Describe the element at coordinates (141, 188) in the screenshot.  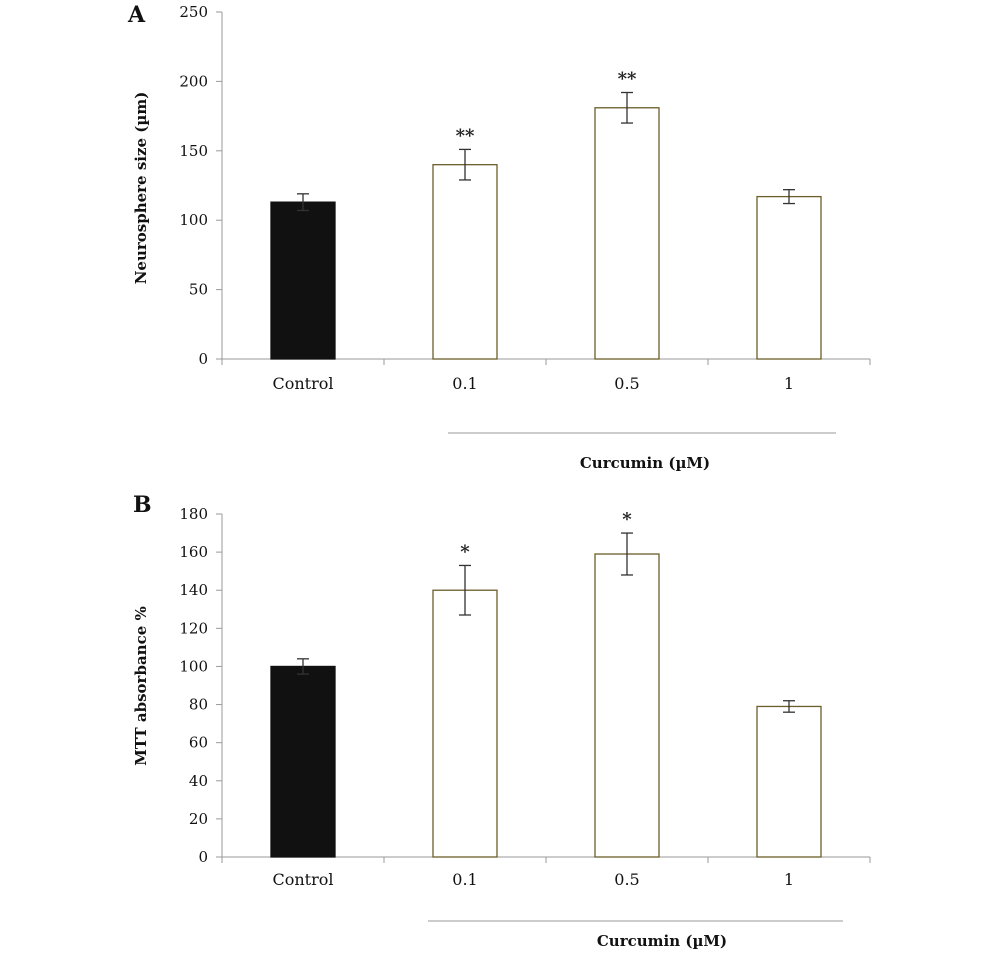
I see `panel-a-y-axis-label: Neurosphere size (µm)` at that location.